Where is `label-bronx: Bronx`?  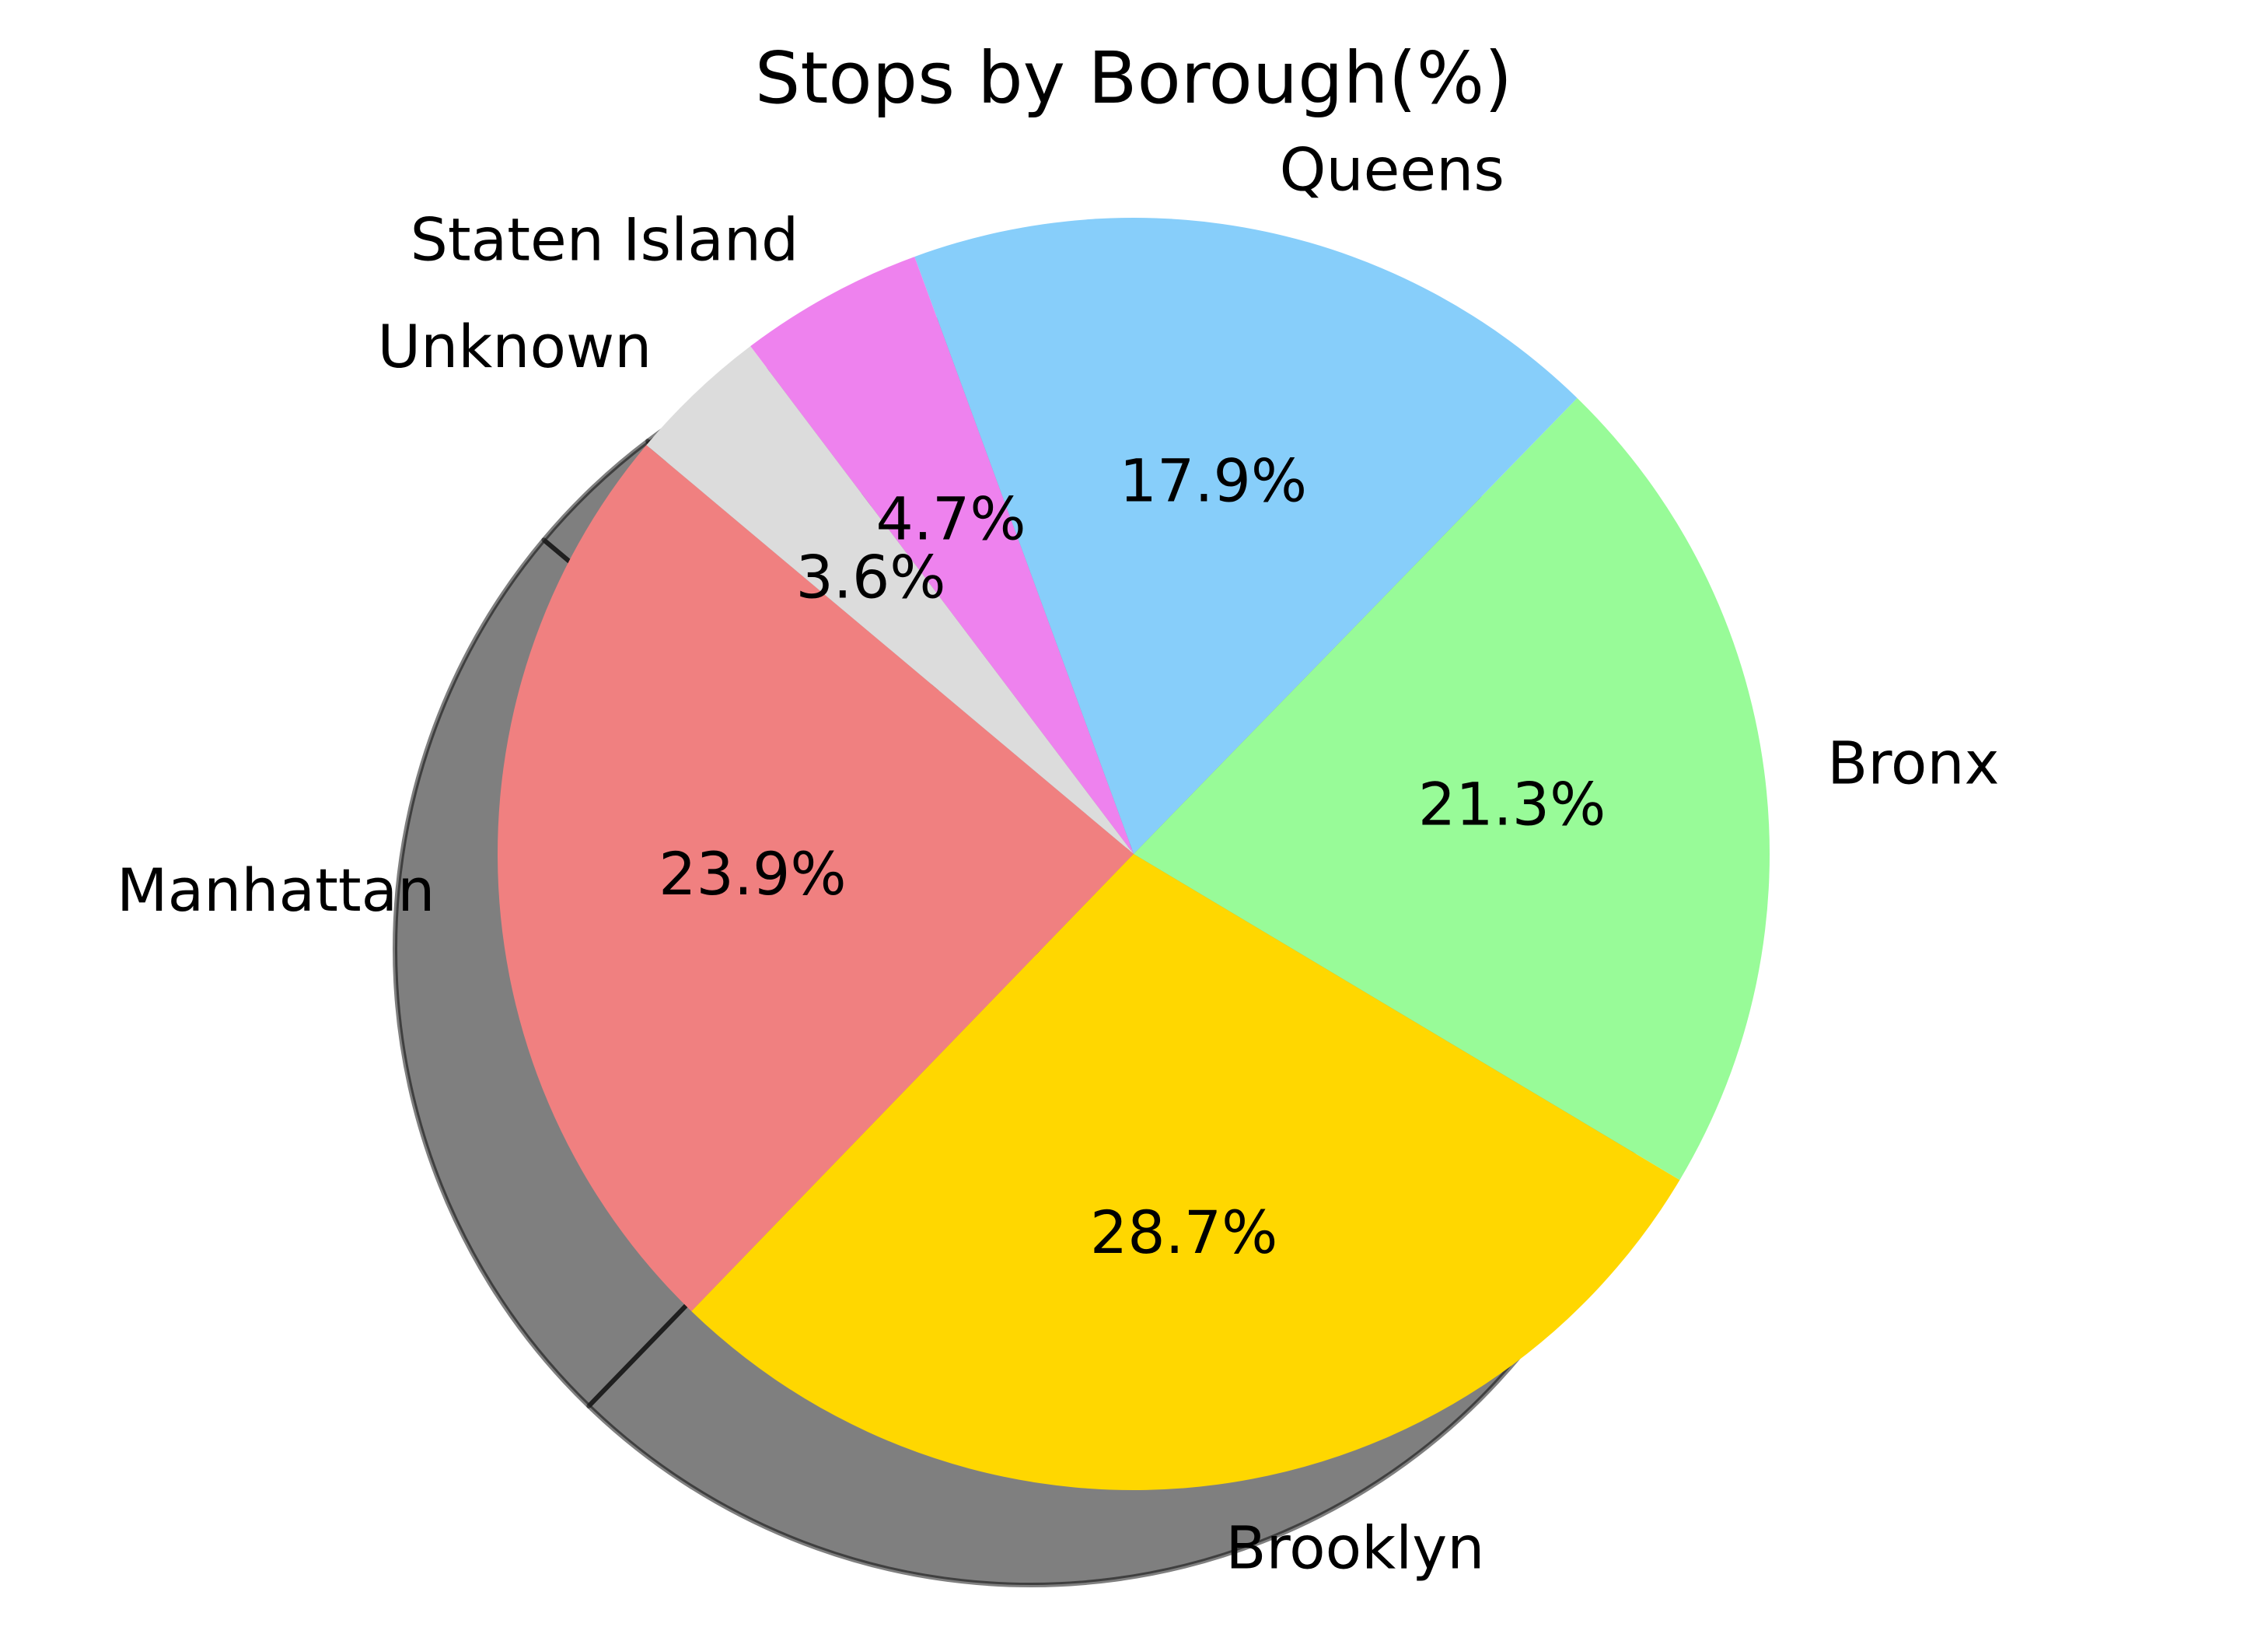
label-bronx: Bronx is located at coordinates (1913, 762).